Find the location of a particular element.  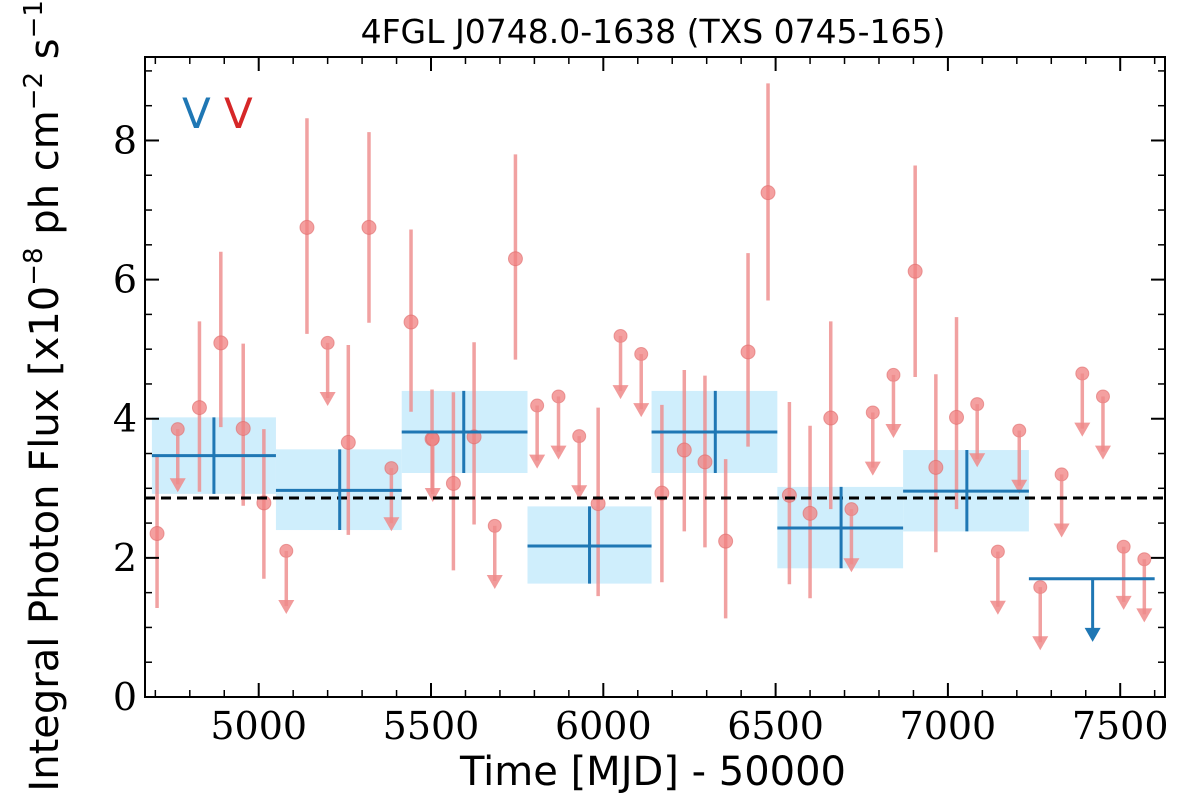

coarse-upper-limit-arrow is located at coordinates (1092, 634).